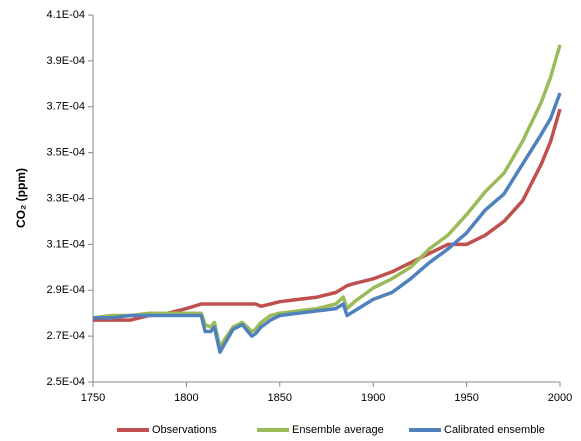  Describe the element at coordinates (65, 15) in the screenshot. I see `y-tick-label: 4.1E-04` at that location.